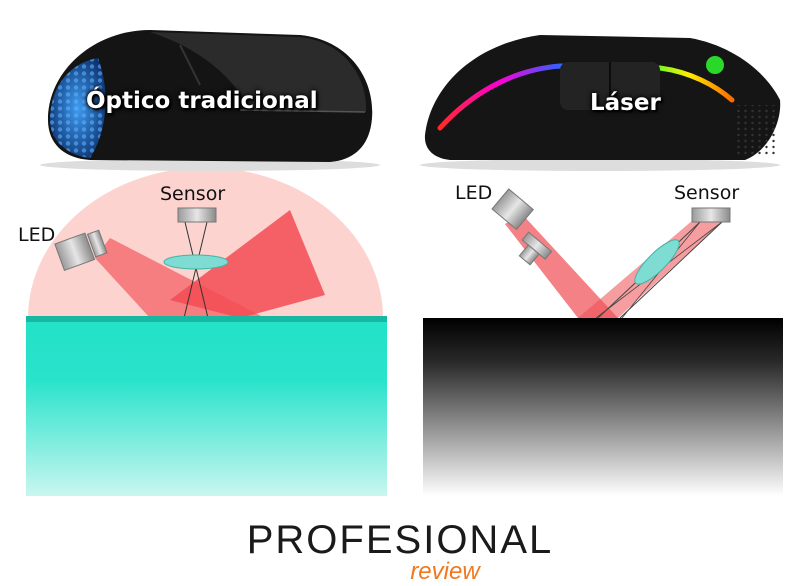  What do you see at coordinates (474, 193) in the screenshot?
I see `right-led-label: LED` at bounding box center [474, 193].